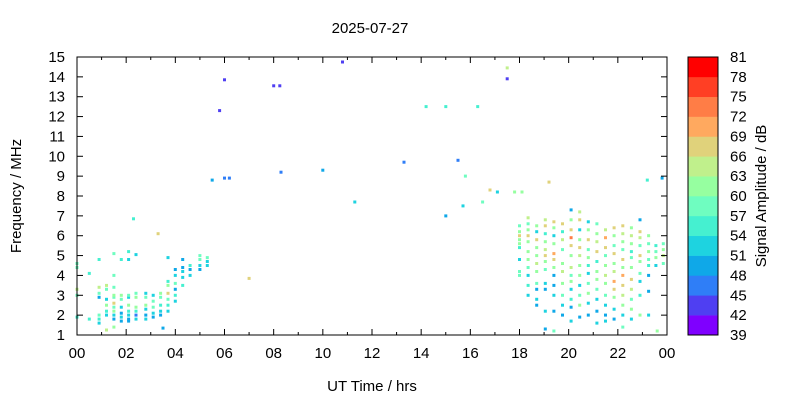 This screenshot has width=800, height=400. Describe the element at coordinates (738, 275) in the screenshot. I see `colorbar-tick-label: 48` at that location.